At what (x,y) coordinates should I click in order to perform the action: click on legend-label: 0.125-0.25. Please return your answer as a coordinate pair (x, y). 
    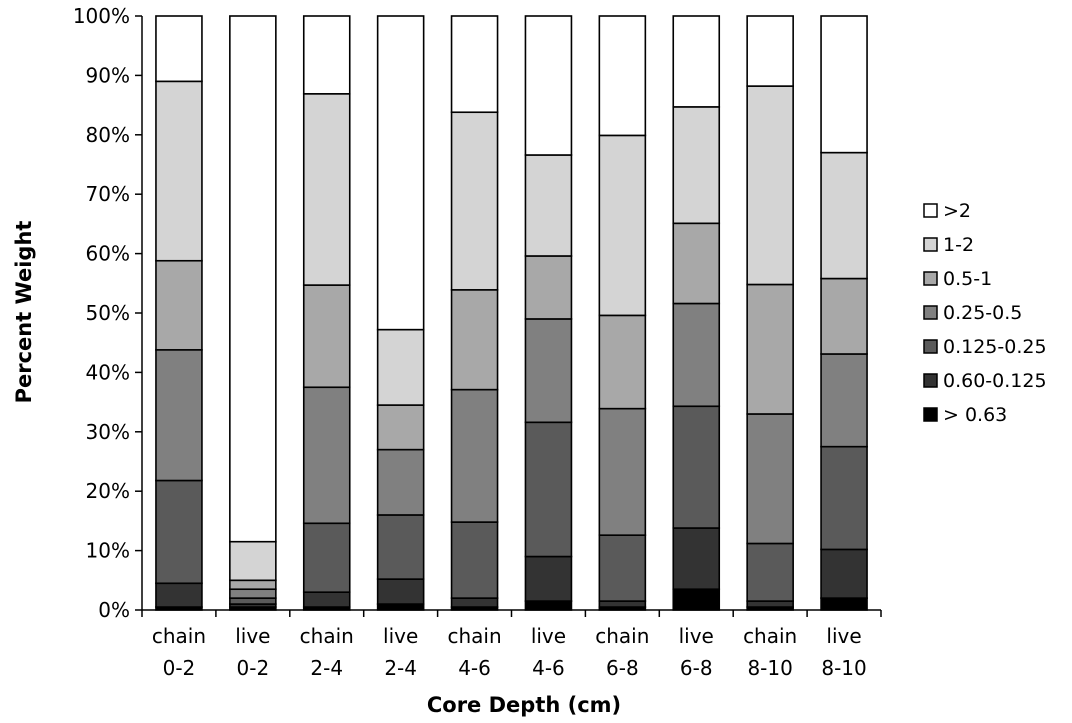
    Looking at the image, I should click on (995, 347).